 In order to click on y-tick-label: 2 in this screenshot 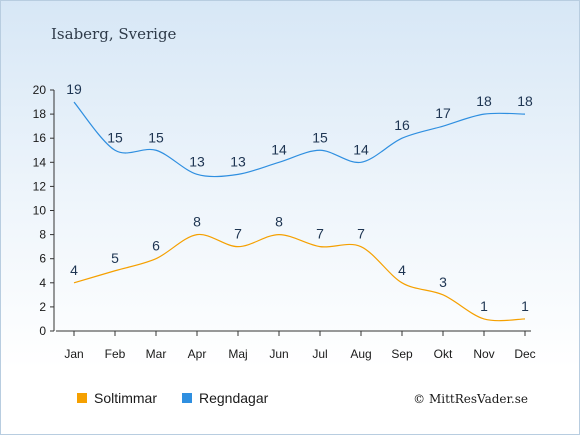, I will do `click(42, 307)`.